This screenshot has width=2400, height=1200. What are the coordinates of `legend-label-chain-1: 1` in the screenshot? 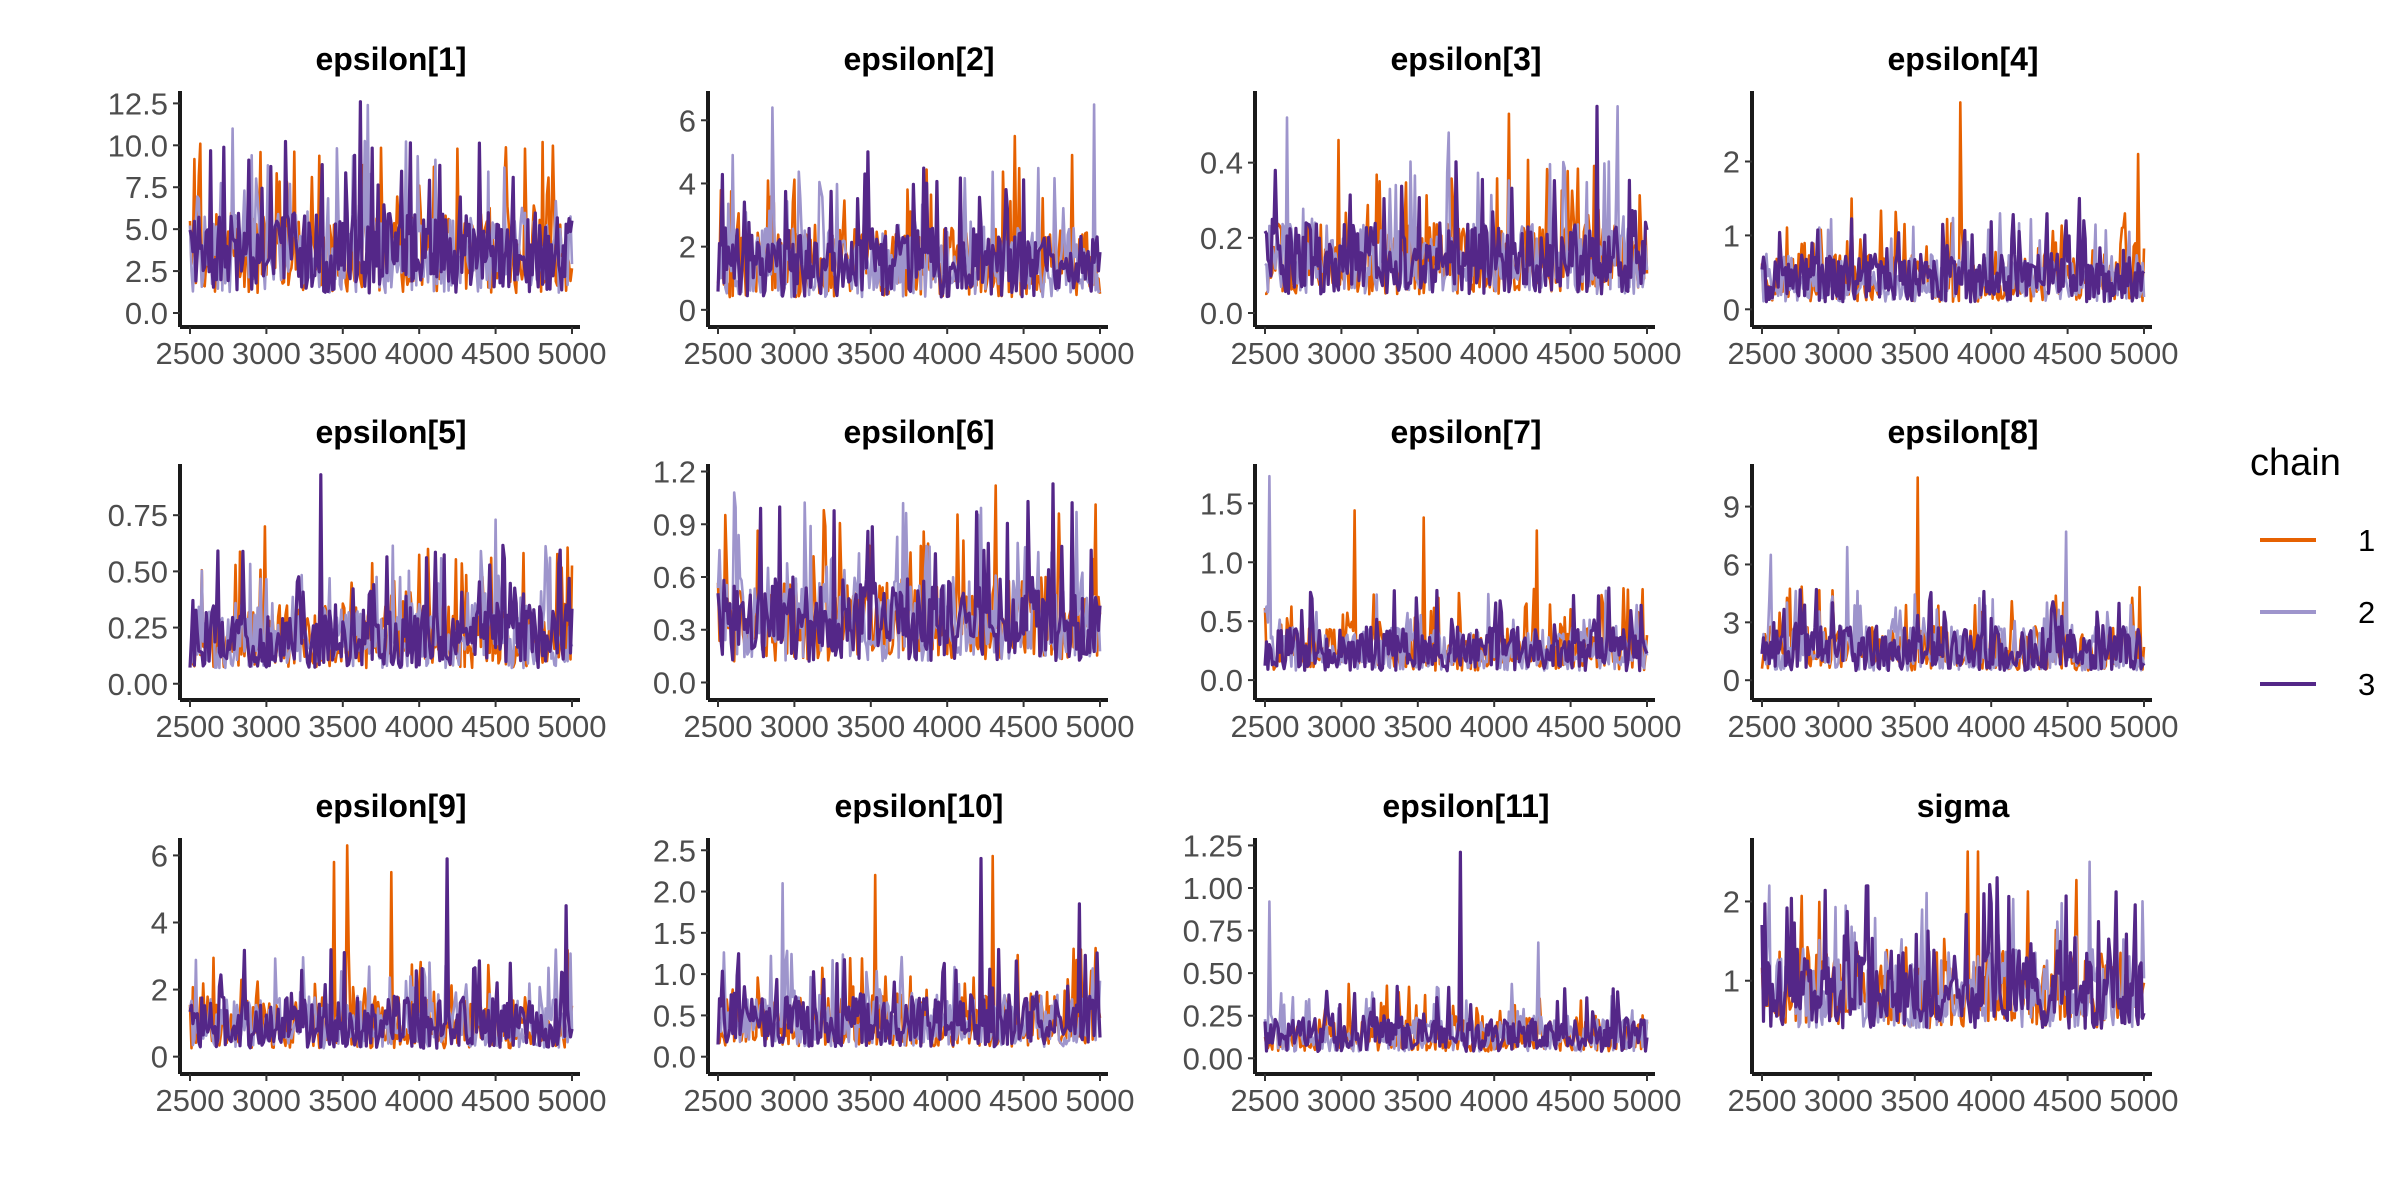 It's located at (2366, 540).